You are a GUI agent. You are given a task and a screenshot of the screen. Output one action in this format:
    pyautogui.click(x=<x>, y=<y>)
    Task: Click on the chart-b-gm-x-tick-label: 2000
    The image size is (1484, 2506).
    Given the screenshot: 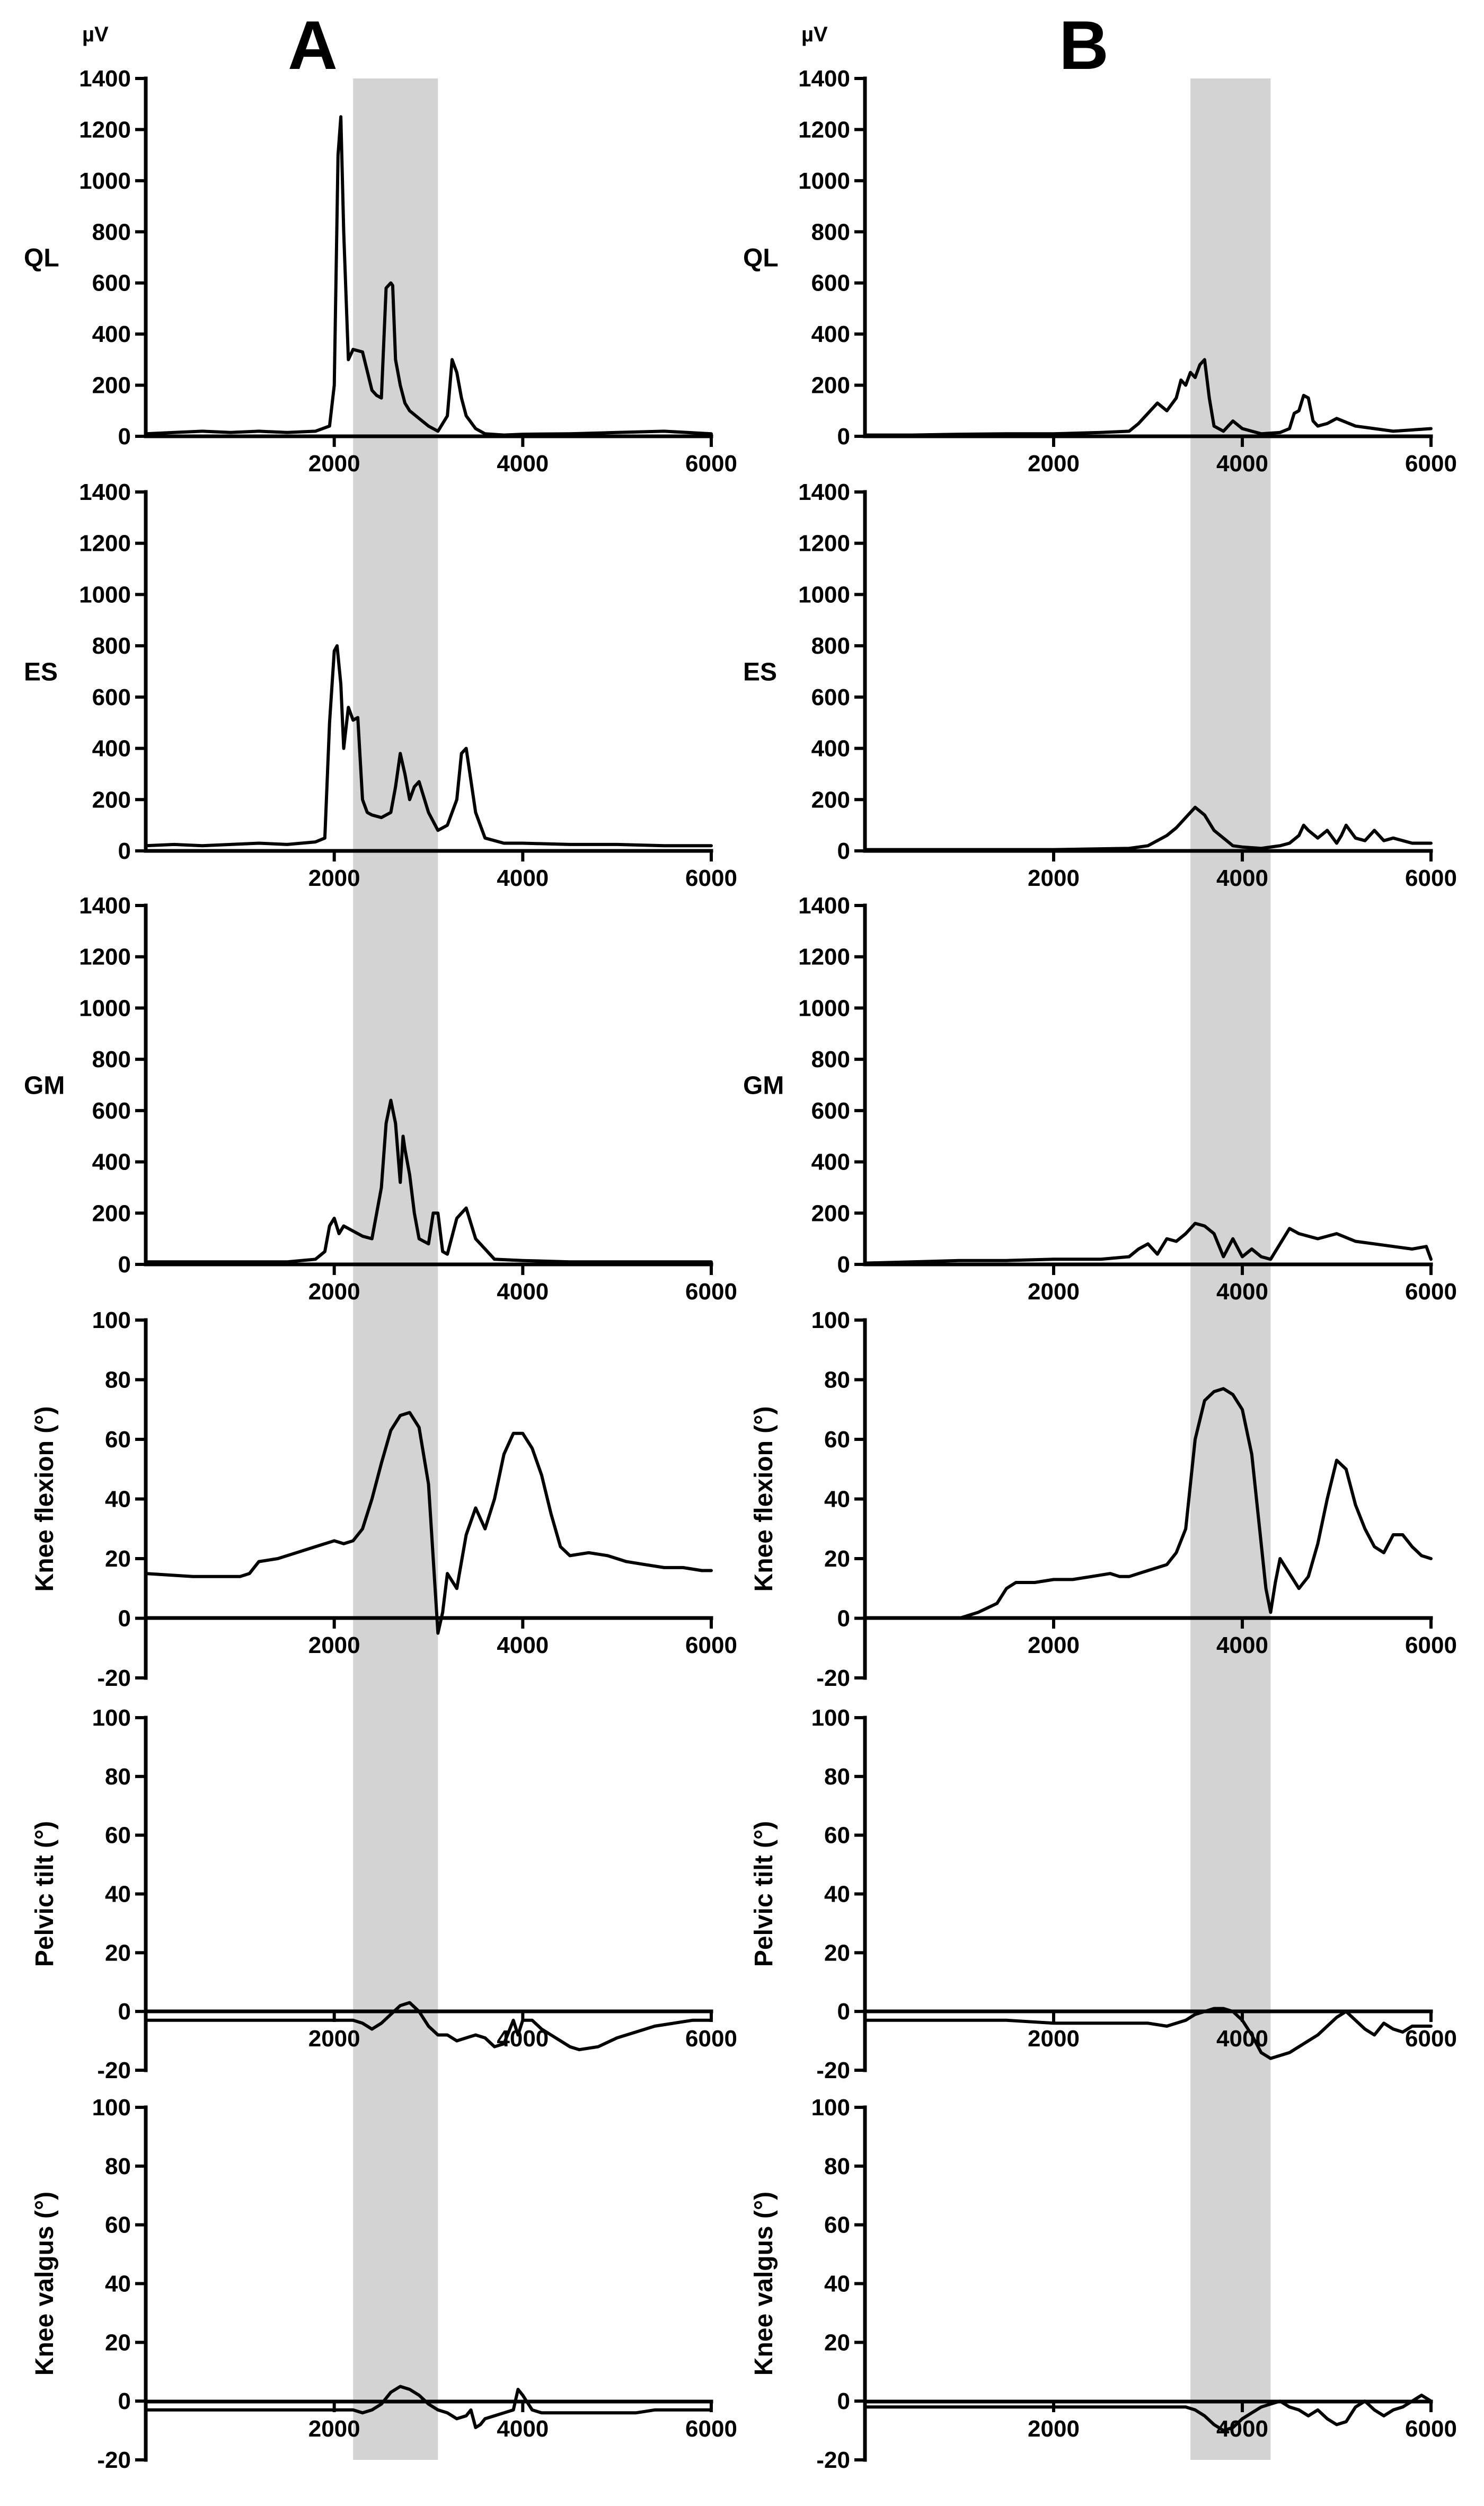 What is the action you would take?
    pyautogui.click(x=1054, y=1292)
    